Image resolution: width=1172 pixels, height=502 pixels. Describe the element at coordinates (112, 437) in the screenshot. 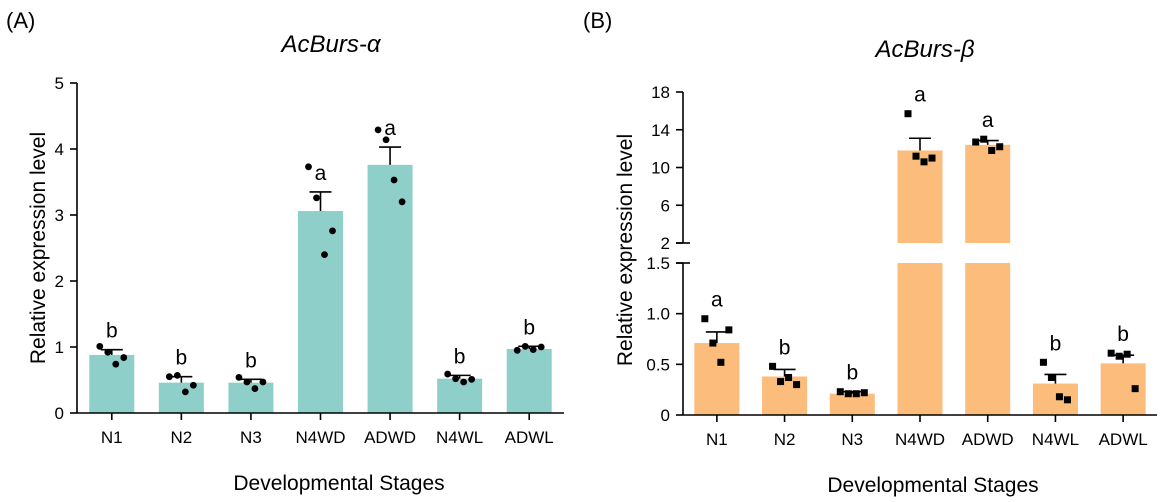

I see `panel-a-x-tick-label: N1` at that location.